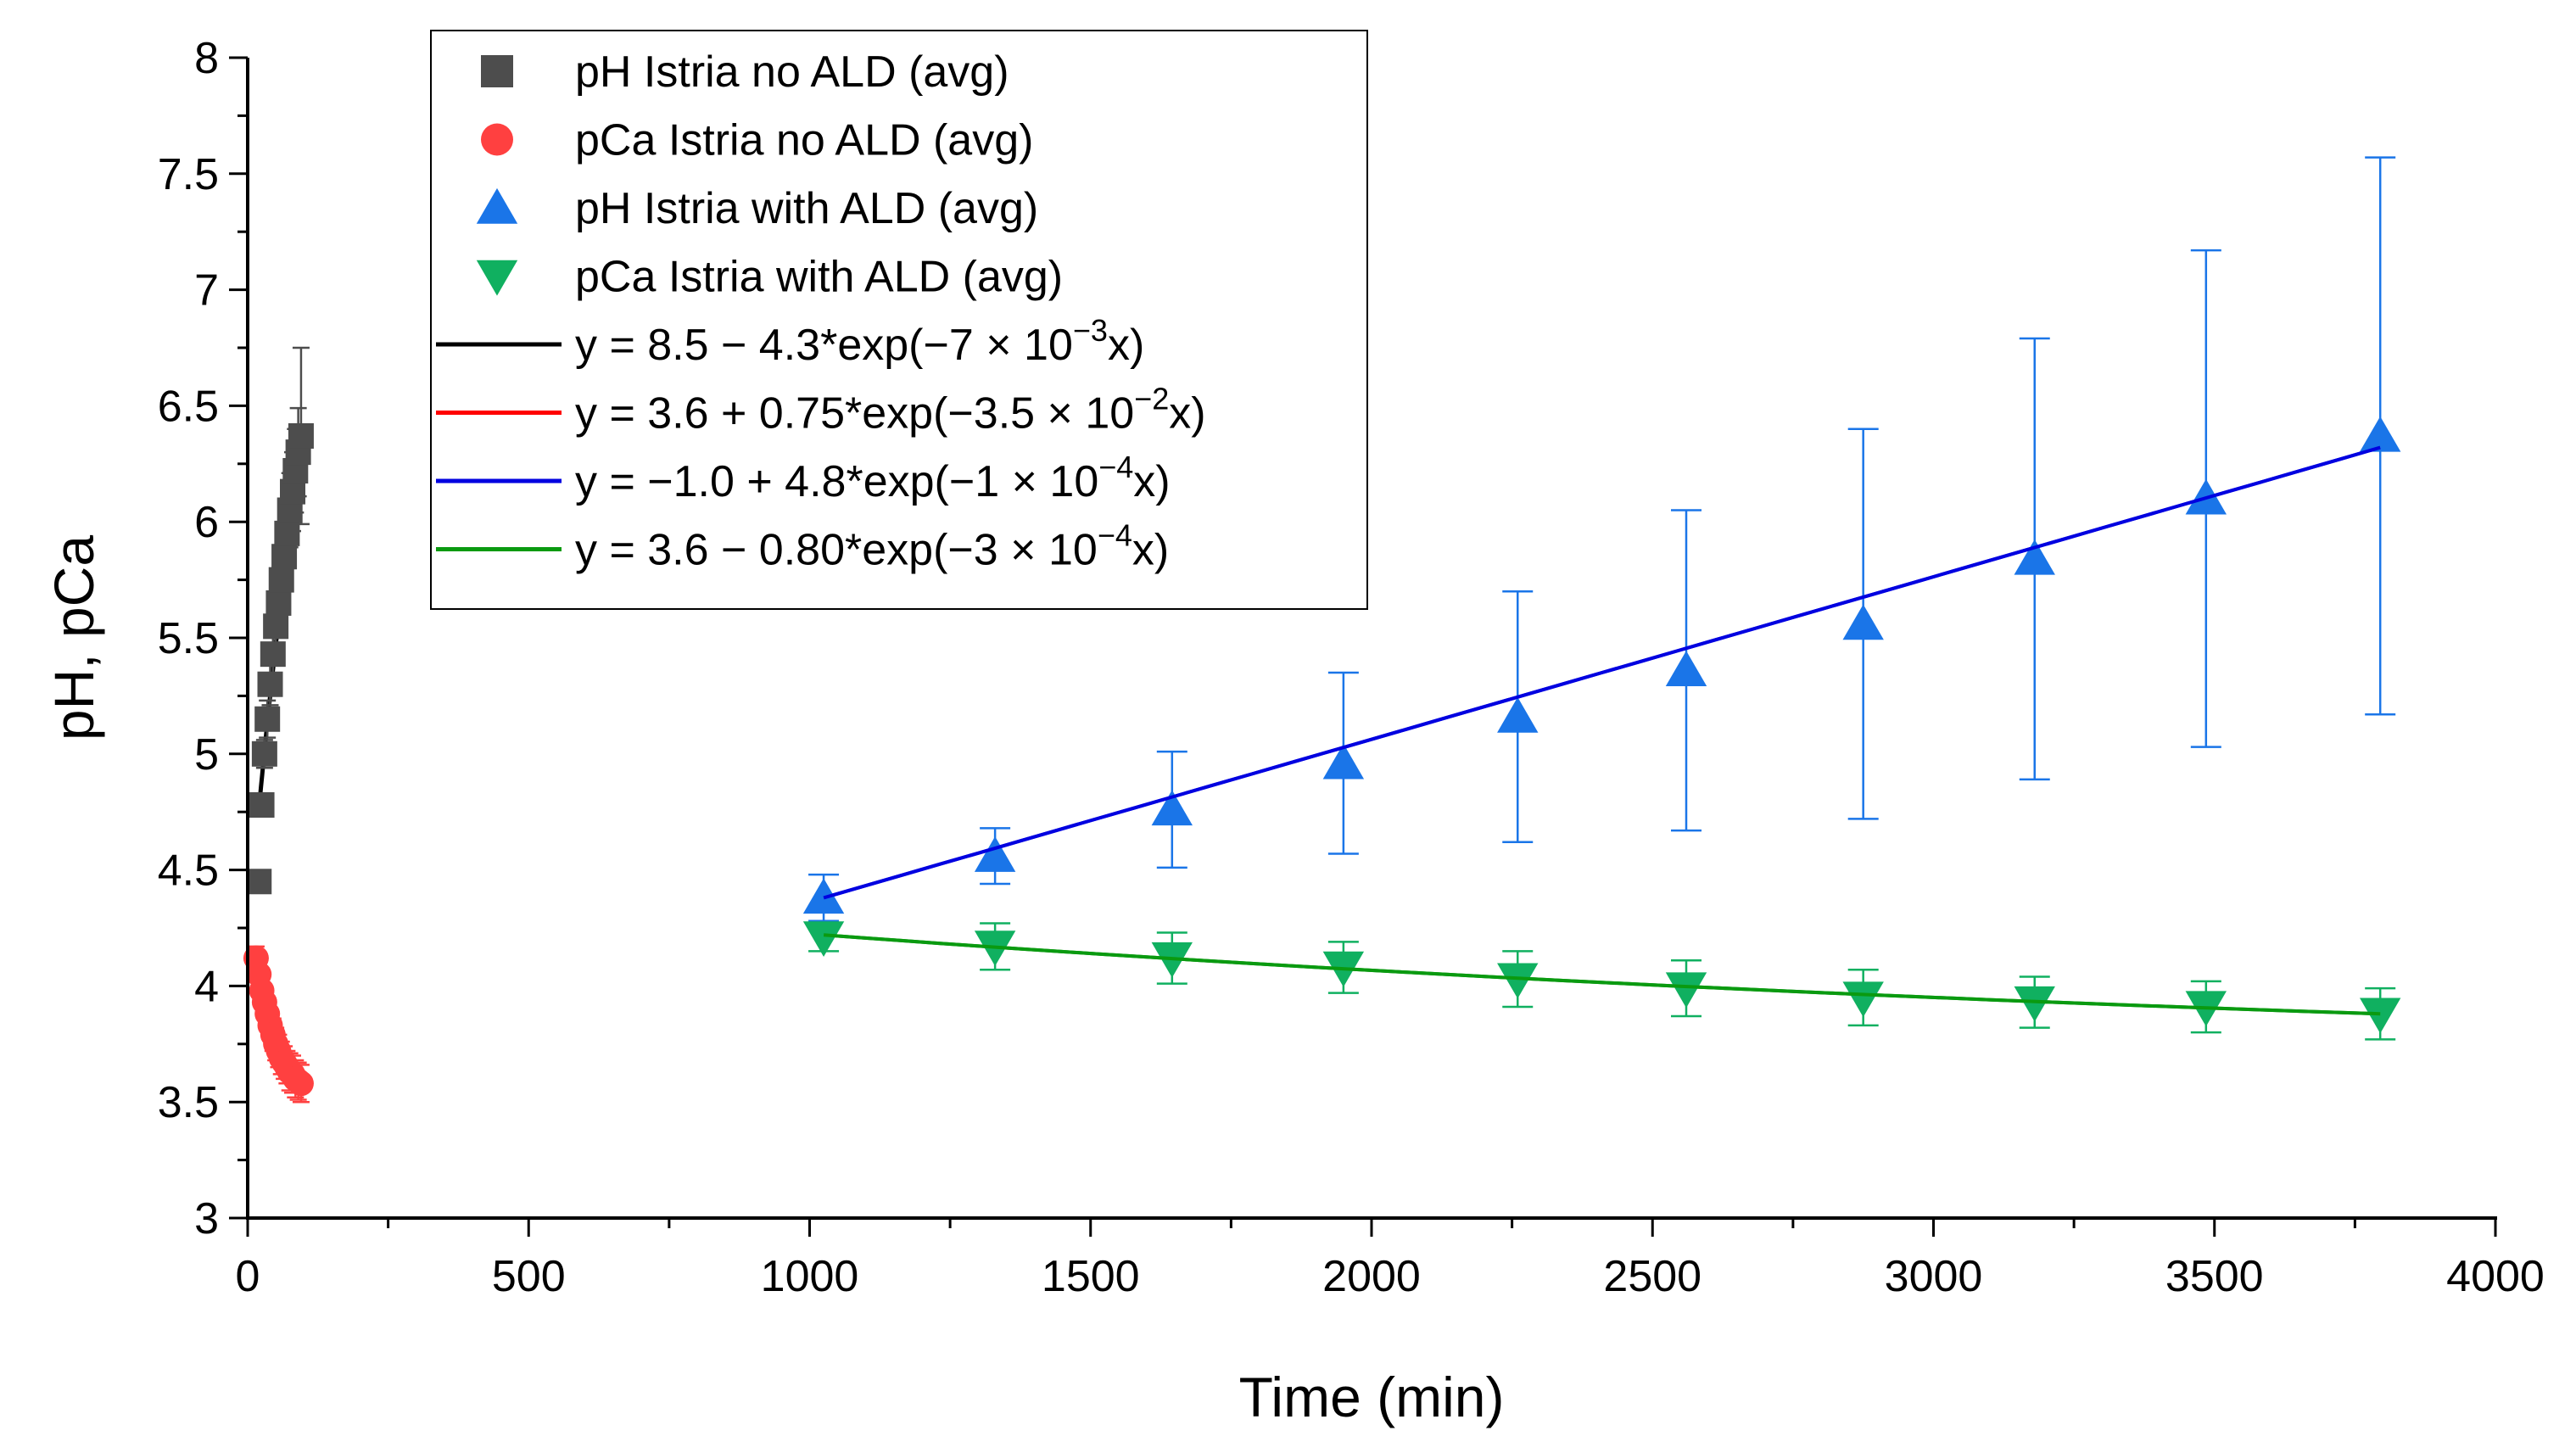 The width and height of the screenshot is (2576, 1453). I want to click on y-tick-label: 6.5, so click(188, 406).